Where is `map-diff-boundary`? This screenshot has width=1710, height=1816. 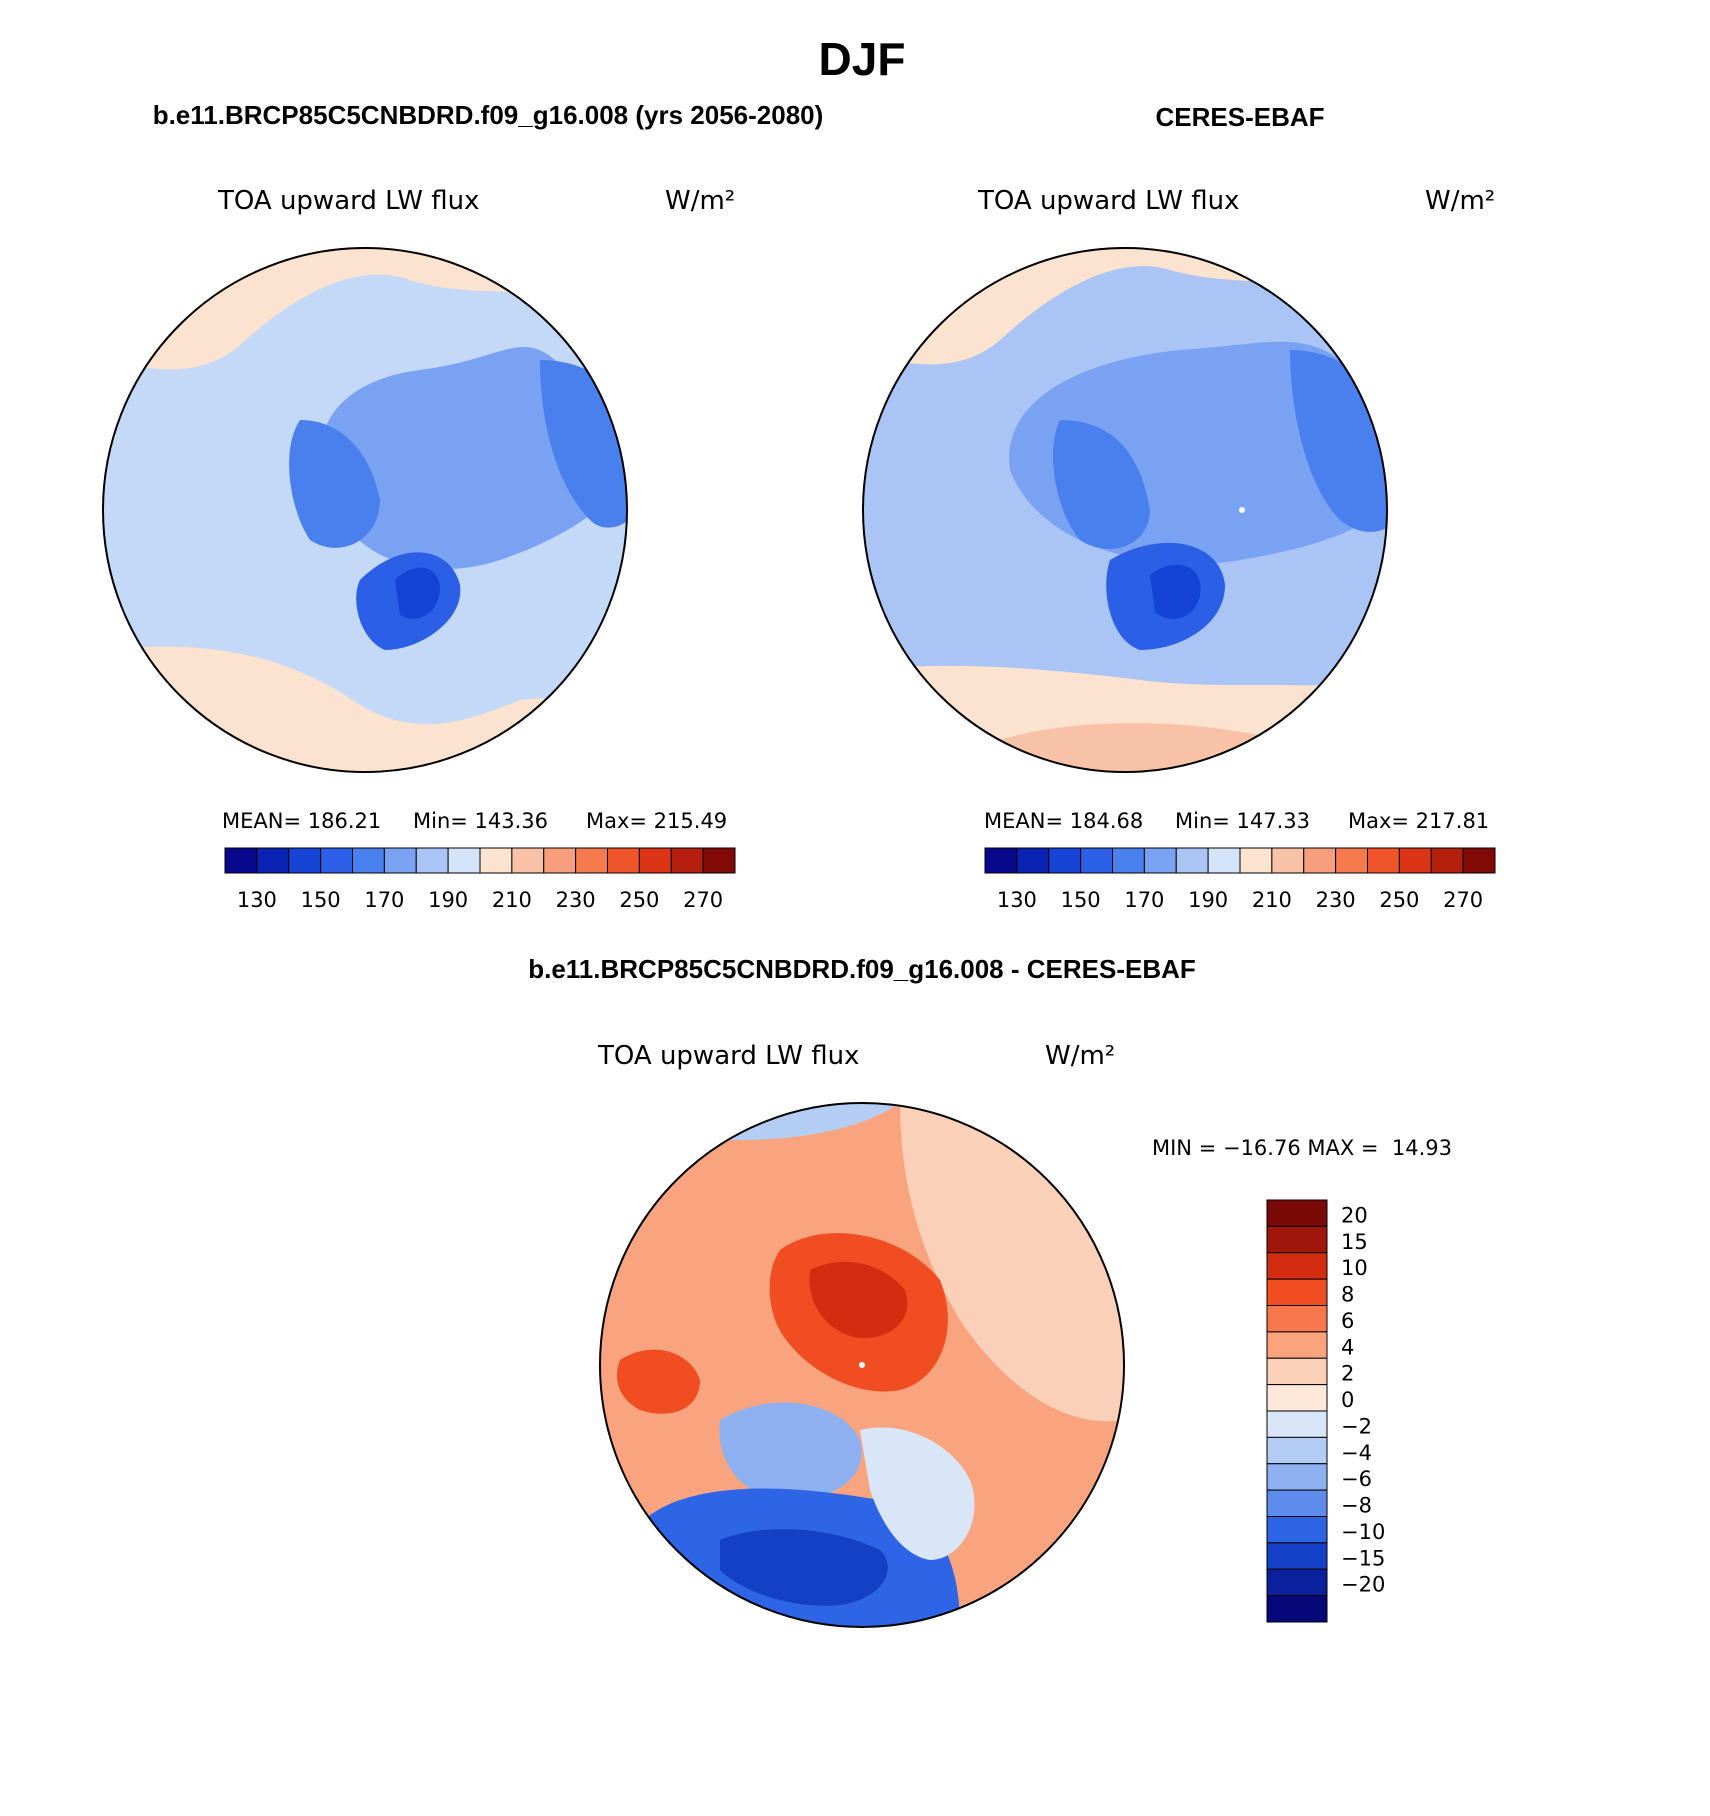
map-diff-boundary is located at coordinates (862, 1365).